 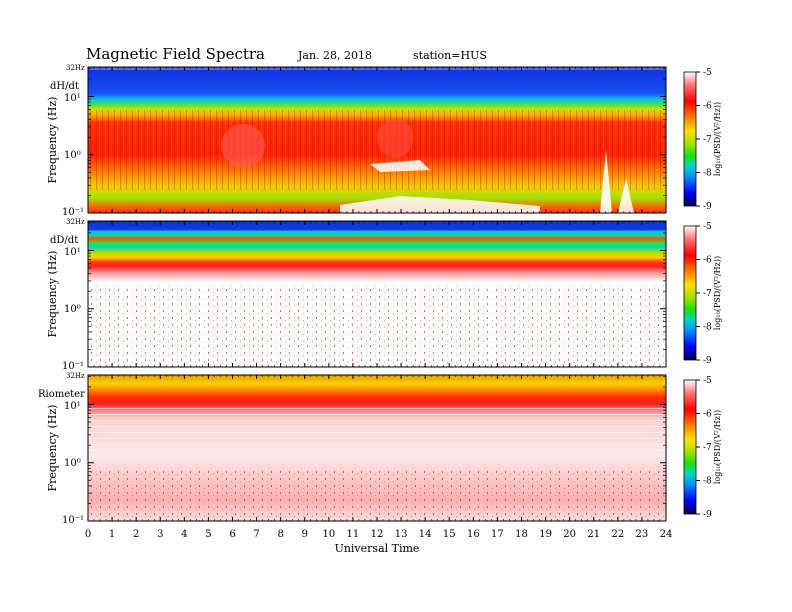 I want to click on top-freq-label-2: 32Hz, so click(x=75, y=222).